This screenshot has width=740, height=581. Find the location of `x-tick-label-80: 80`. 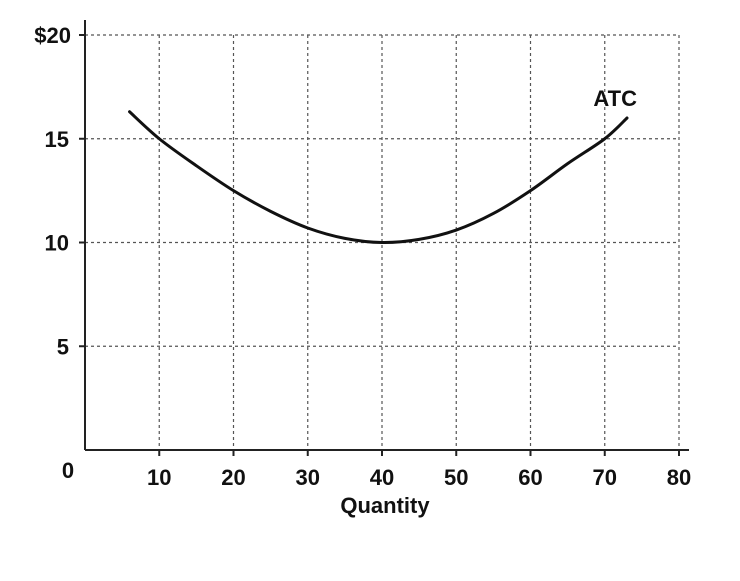

x-tick-label-80: 80 is located at coordinates (679, 477).